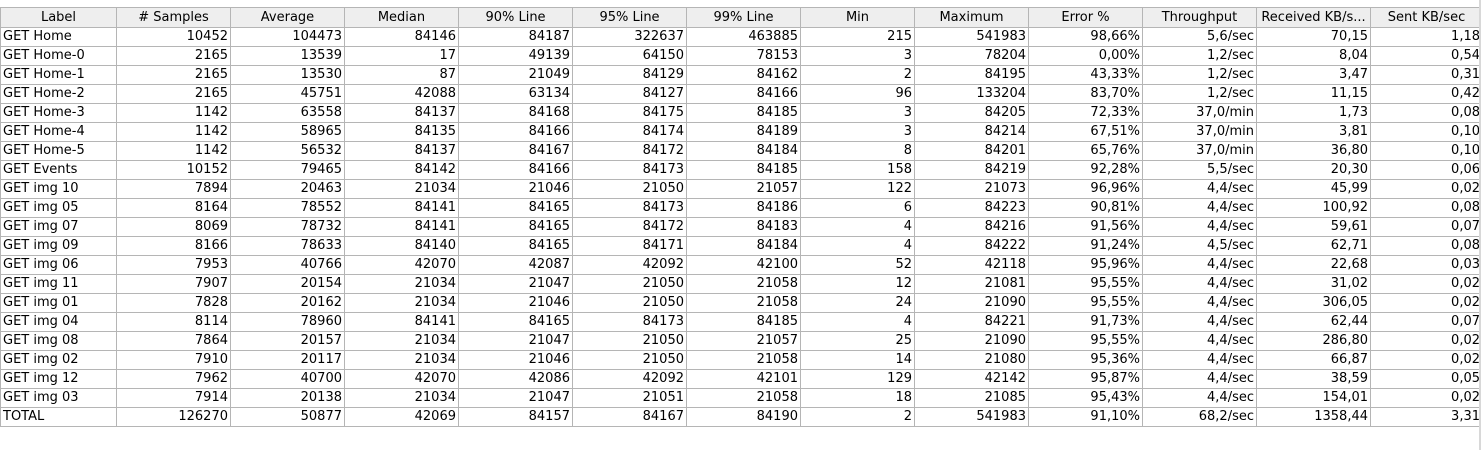 The height and width of the screenshot is (450, 1481). What do you see at coordinates (971, 189) in the screenshot?
I see `cell-maximum: 21073` at bounding box center [971, 189].